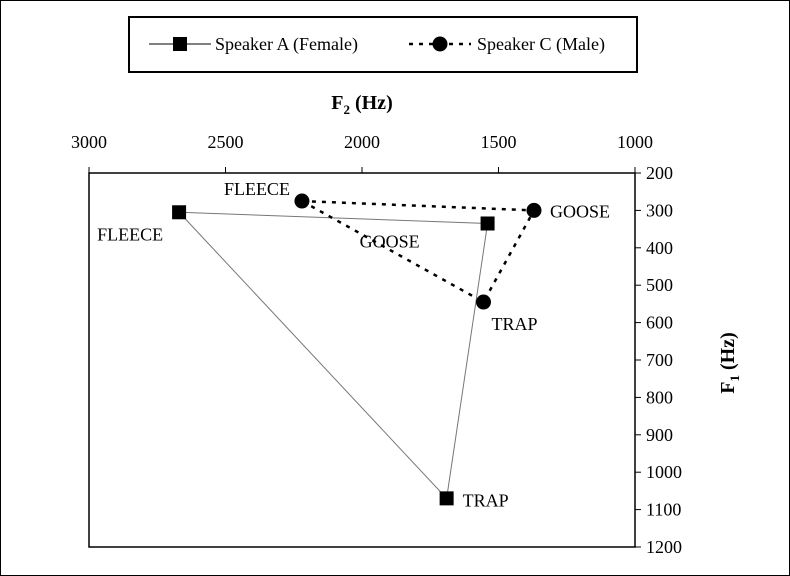 This screenshot has width=790, height=576. What do you see at coordinates (371, 103) in the screenshot?
I see `x-axis-title-rest: (Hz)` at bounding box center [371, 103].